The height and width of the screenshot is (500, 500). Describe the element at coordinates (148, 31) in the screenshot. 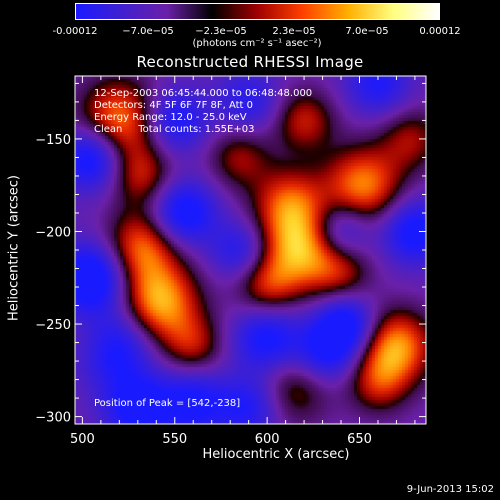

I see `colorbar-tick-label: −7.0e−05` at that location.